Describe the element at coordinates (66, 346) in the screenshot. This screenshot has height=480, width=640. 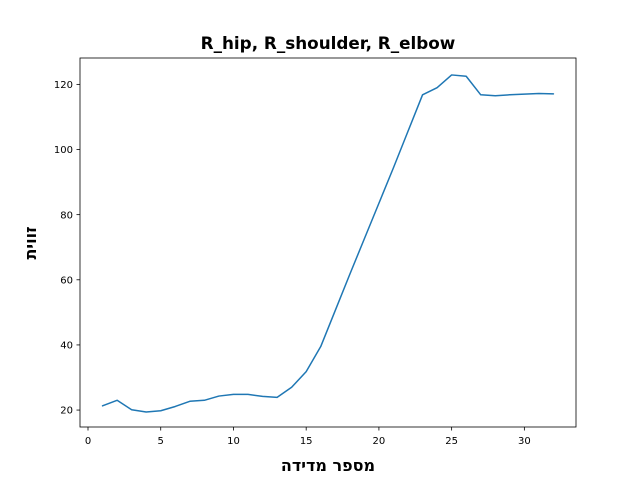
I see `y-tick-label: 40` at that location.